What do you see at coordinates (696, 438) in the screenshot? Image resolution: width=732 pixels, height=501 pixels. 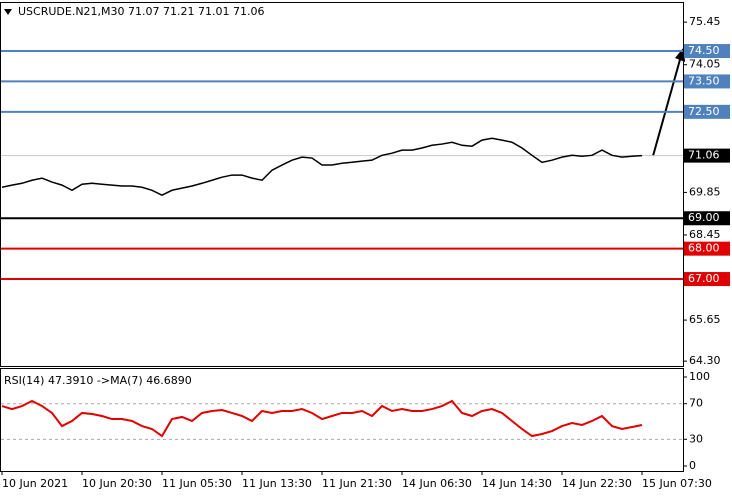 I see `y-tick-label: 30` at bounding box center [696, 438].